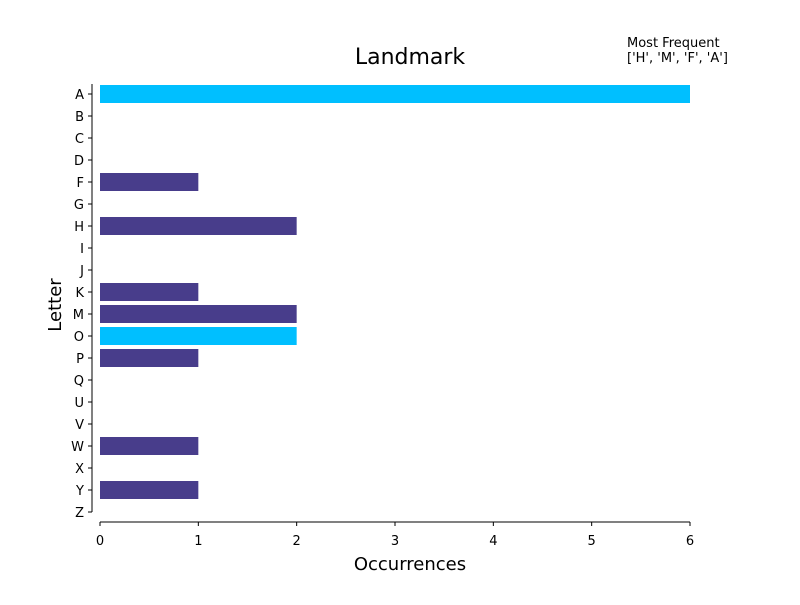 The width and height of the screenshot is (800, 605). I want to click on x-tick-label-1: 1, so click(198, 541).